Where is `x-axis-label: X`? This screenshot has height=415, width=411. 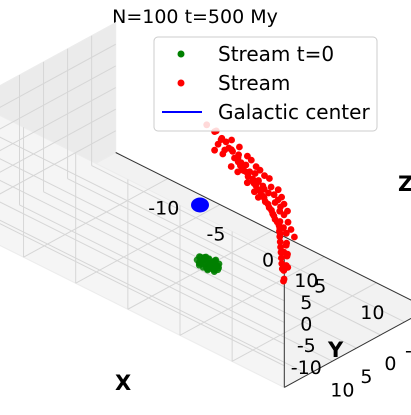
x-axis-label: X is located at coordinates (123, 383).